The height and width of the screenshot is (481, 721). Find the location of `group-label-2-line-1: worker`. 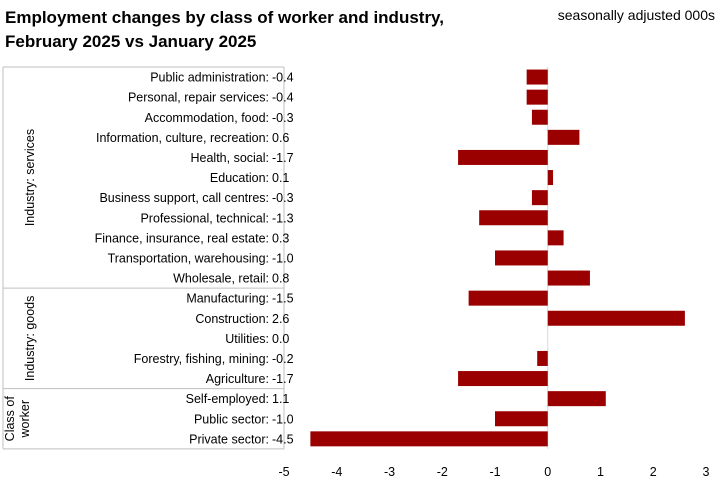

group-label-2-line-1: worker is located at coordinates (25, 419).